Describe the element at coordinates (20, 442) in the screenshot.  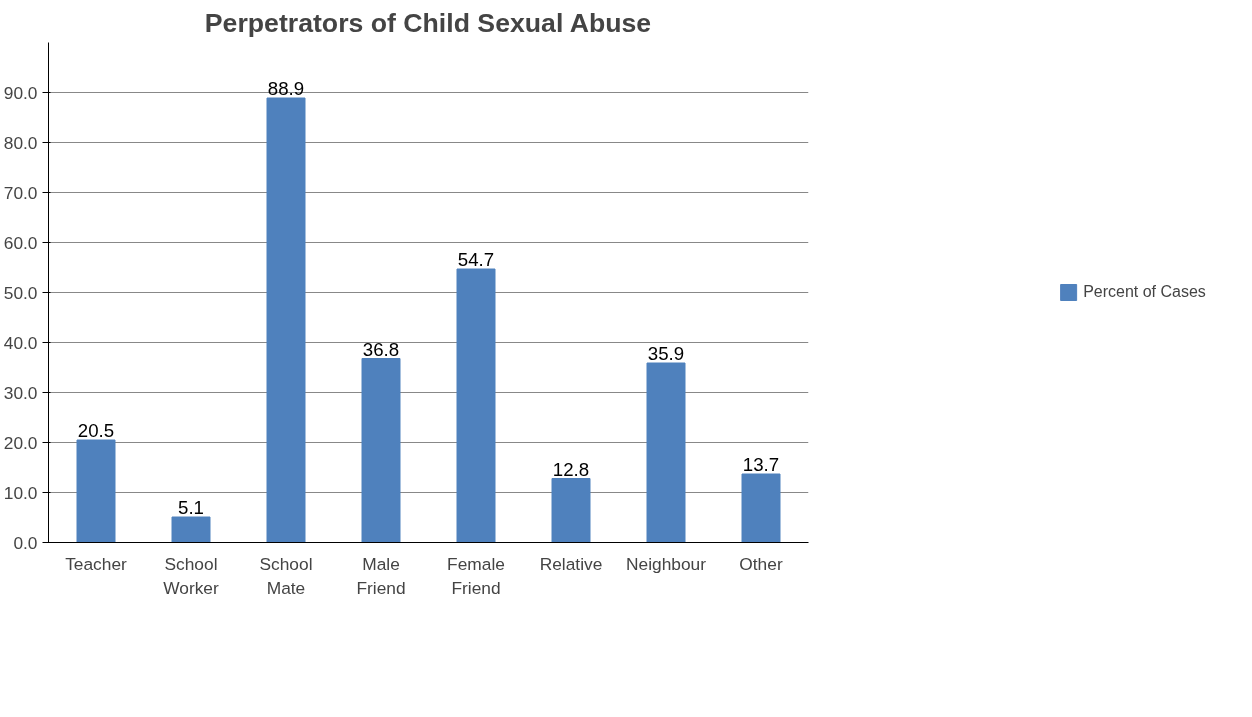
I see `y-tick-label: 20.0` at that location.